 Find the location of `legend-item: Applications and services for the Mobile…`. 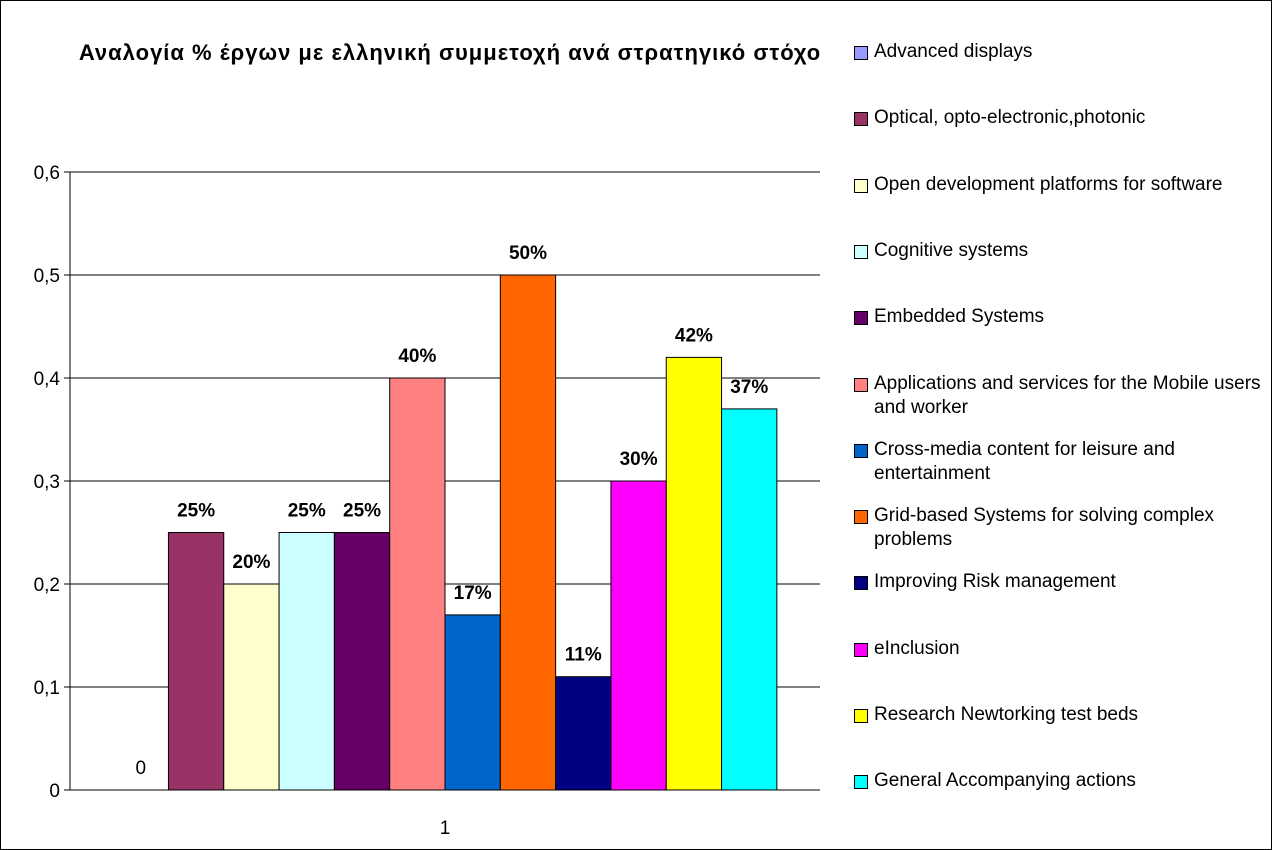

legend-item: Applications and services for the Mobile… is located at coordinates (1062, 396).